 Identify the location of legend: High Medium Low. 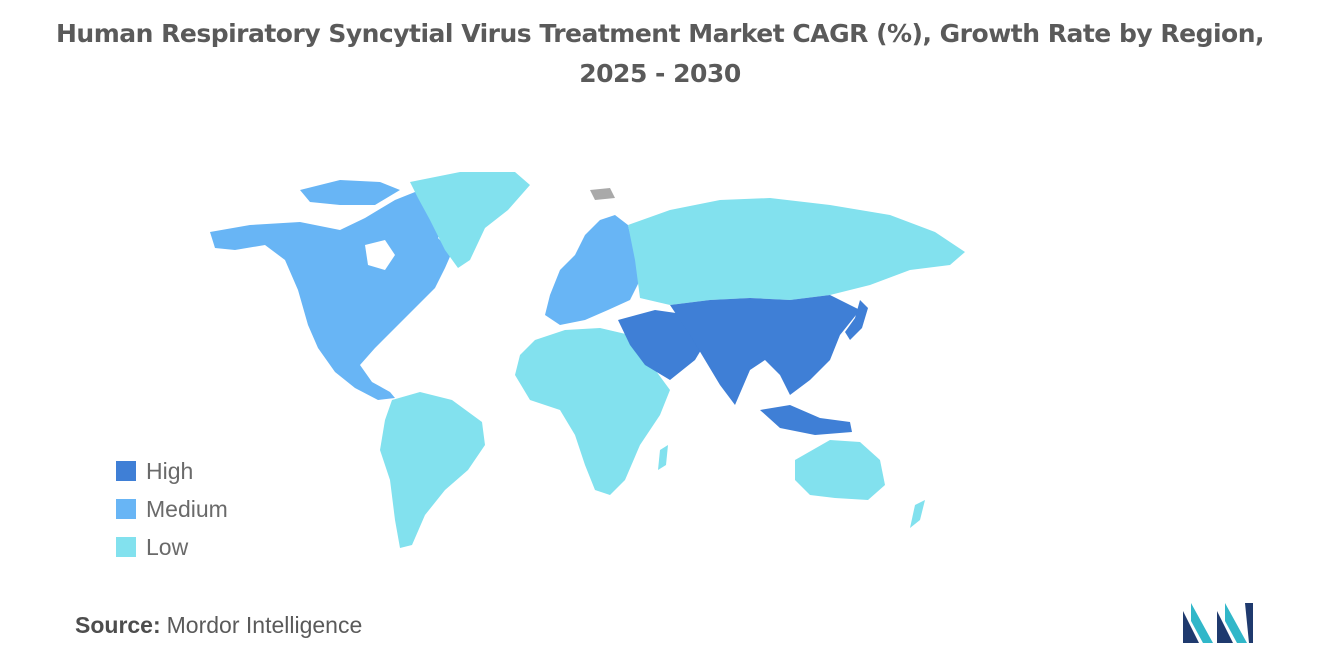
(172, 509).